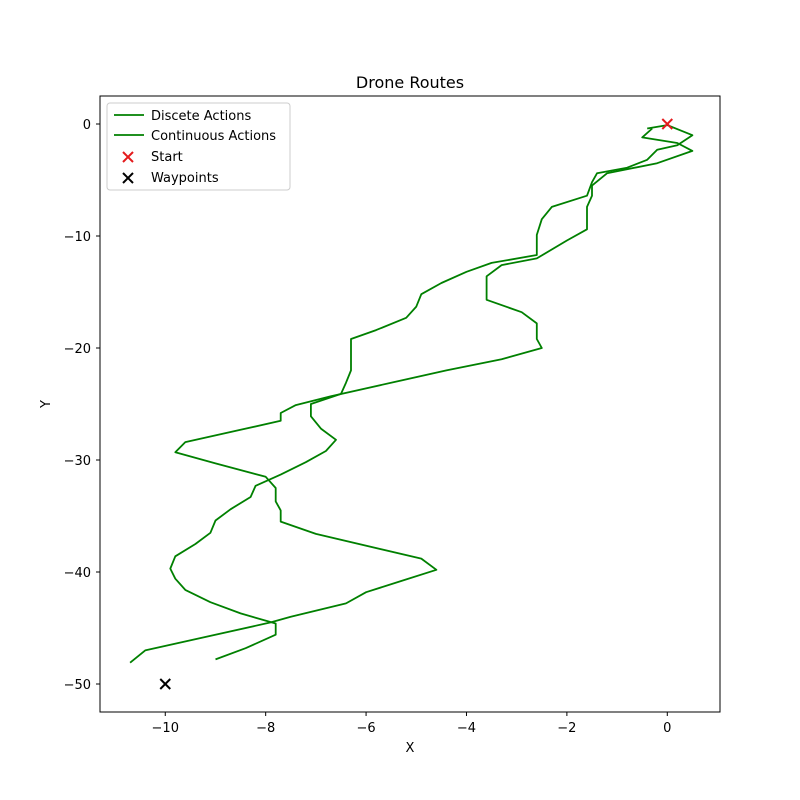 The image size is (800, 800). Describe the element at coordinates (566, 728) in the screenshot. I see `x-tick-label: −2` at that location.